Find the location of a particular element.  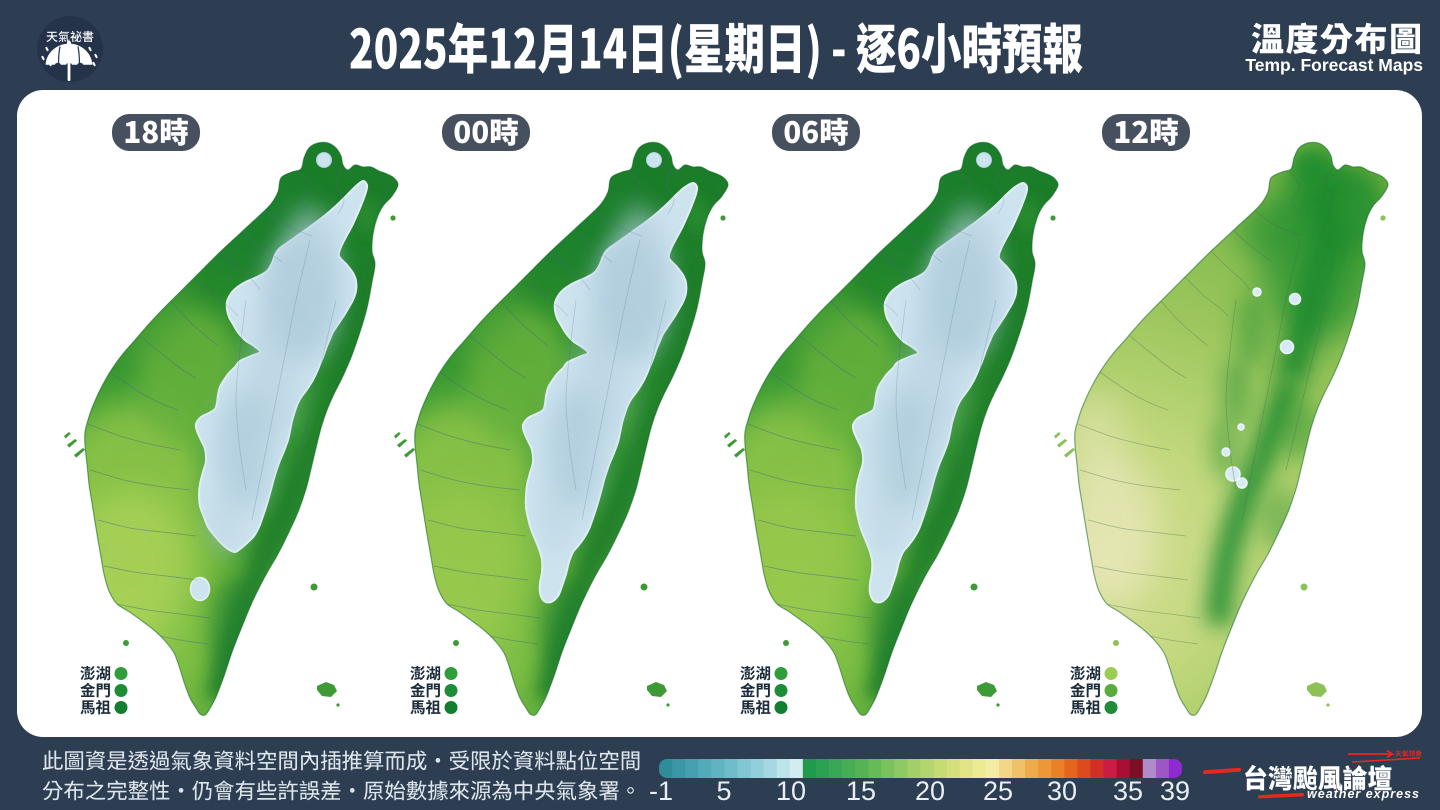

svg-text: 20 is located at coordinates (930, 791).